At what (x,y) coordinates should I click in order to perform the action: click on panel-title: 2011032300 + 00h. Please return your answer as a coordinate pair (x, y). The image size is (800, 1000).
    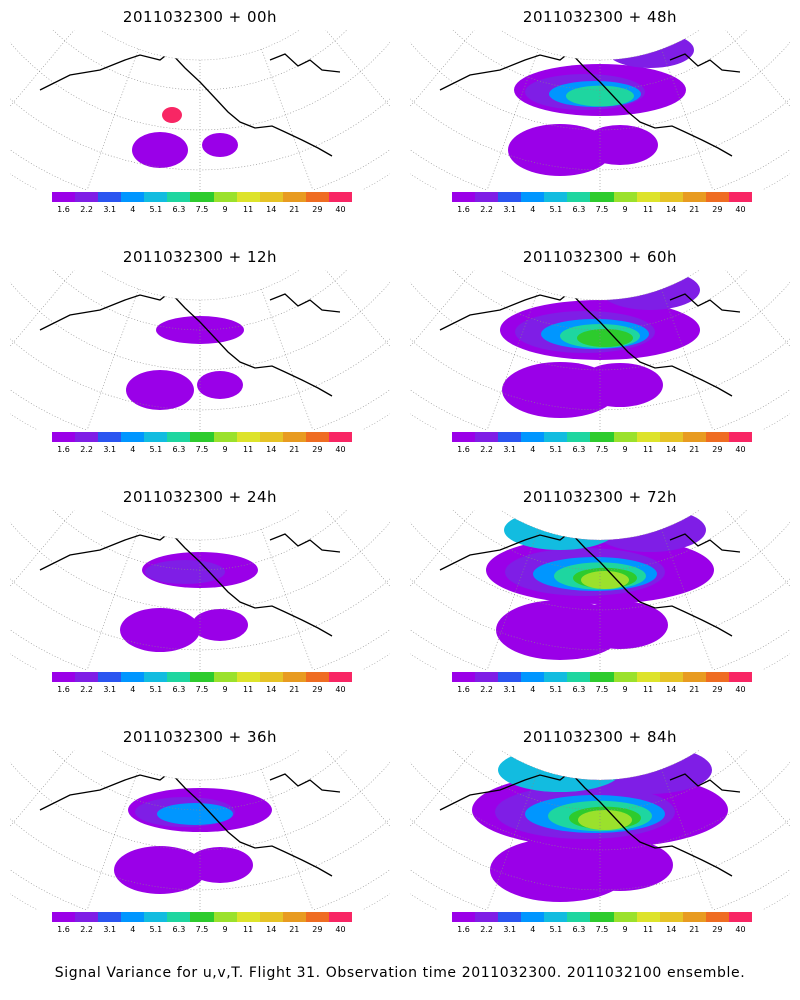
    Looking at the image, I should click on (200, 17).